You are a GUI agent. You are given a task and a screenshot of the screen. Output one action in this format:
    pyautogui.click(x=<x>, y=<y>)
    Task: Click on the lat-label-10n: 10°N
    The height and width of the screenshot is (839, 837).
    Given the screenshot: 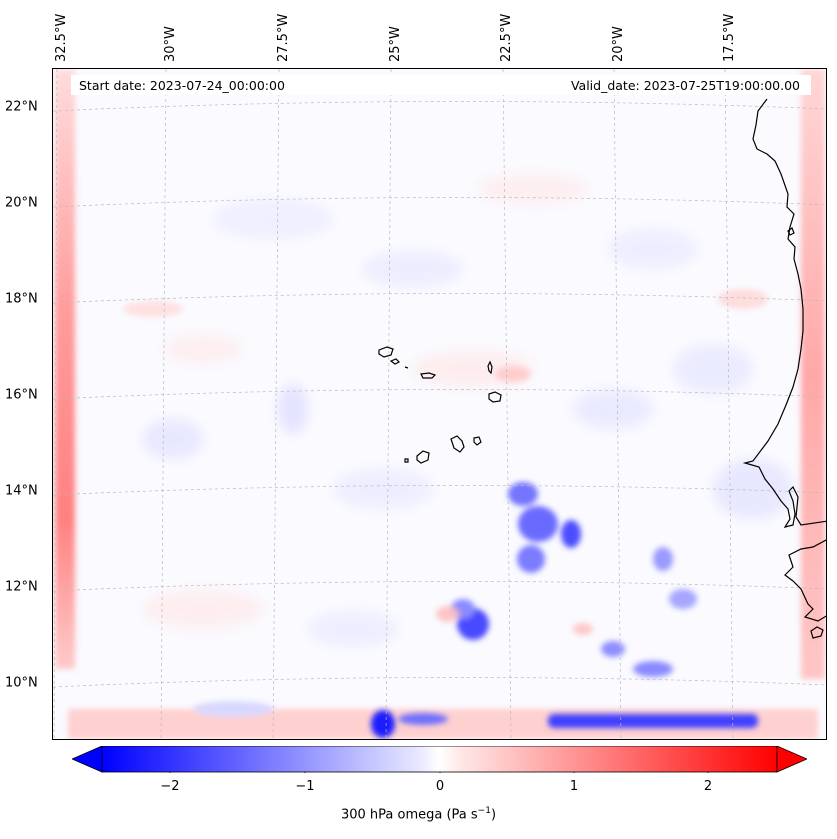 What is the action you would take?
    pyautogui.click(x=21, y=683)
    